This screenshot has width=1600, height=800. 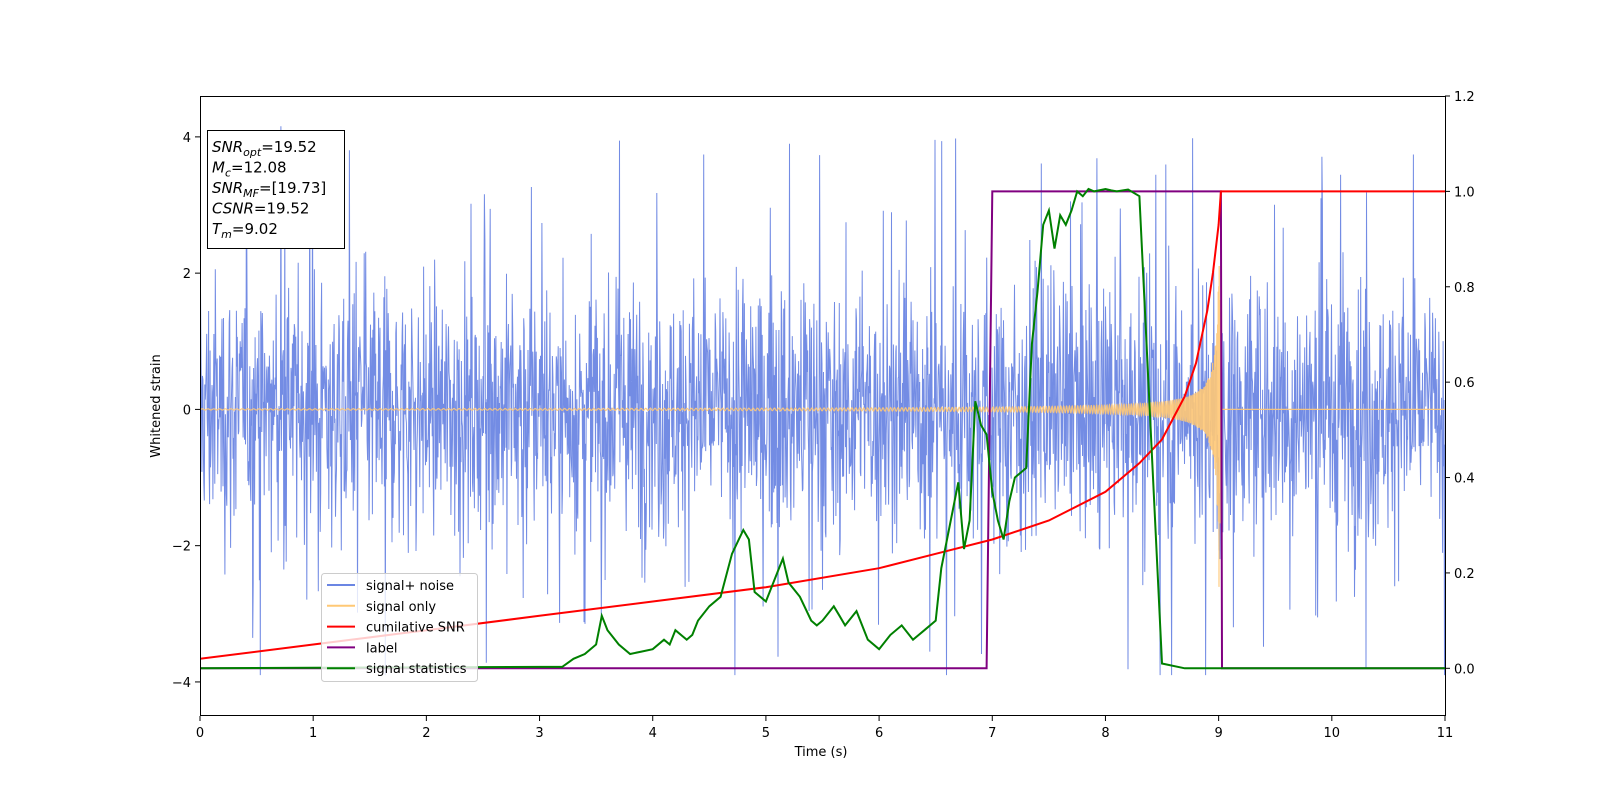 What do you see at coordinates (1445, 733) in the screenshot?
I see `x-tick-label: 11` at bounding box center [1445, 733].